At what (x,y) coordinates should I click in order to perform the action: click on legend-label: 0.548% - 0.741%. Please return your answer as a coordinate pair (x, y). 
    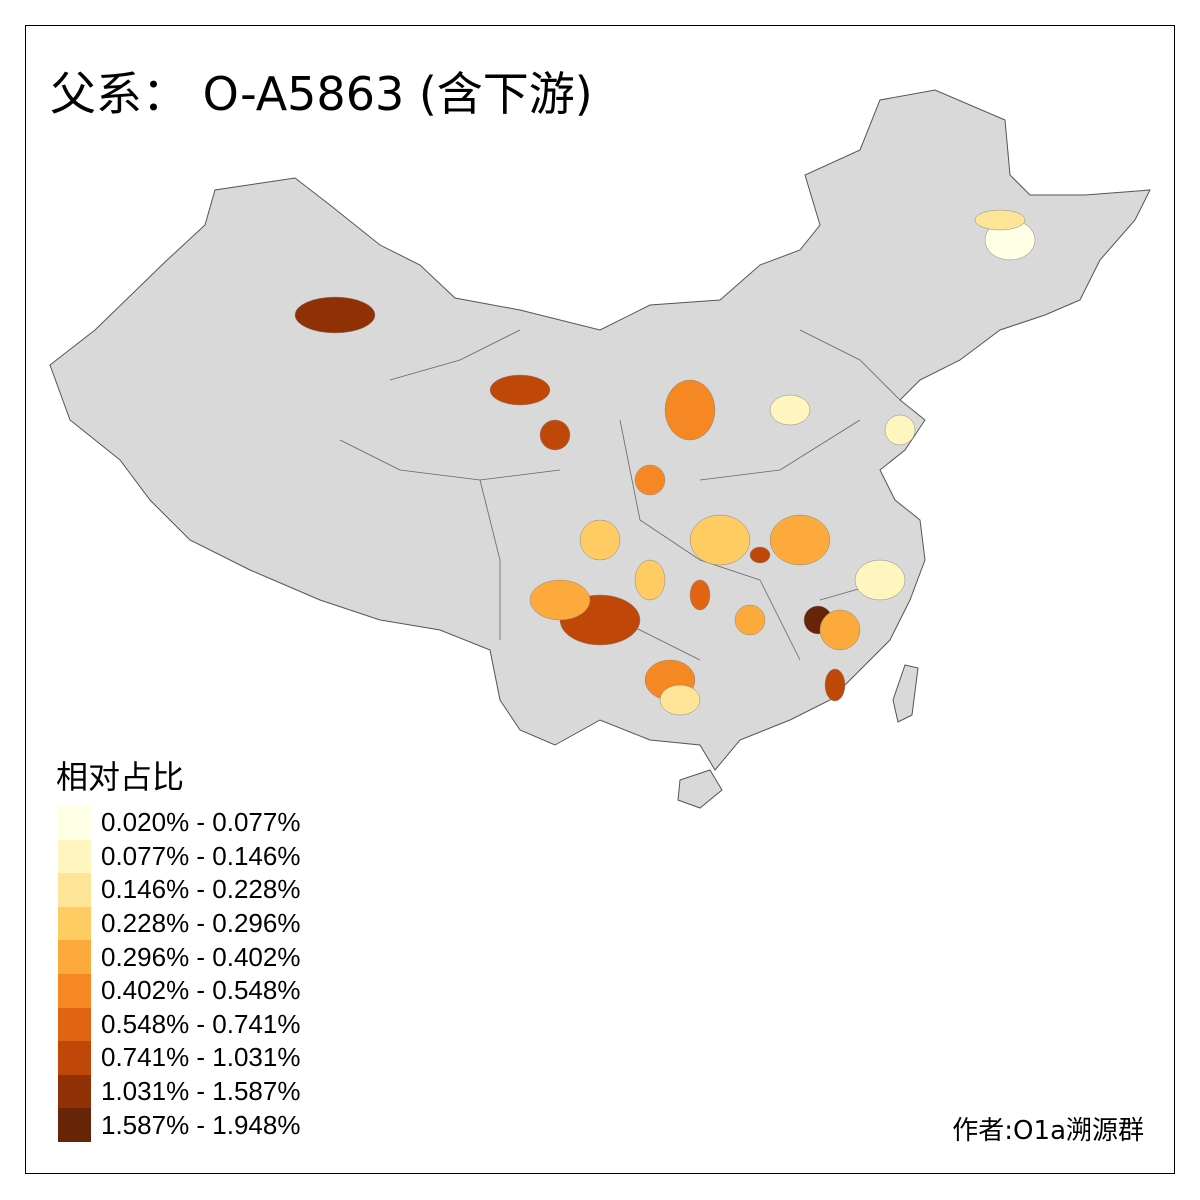
    Looking at the image, I should click on (201, 1023).